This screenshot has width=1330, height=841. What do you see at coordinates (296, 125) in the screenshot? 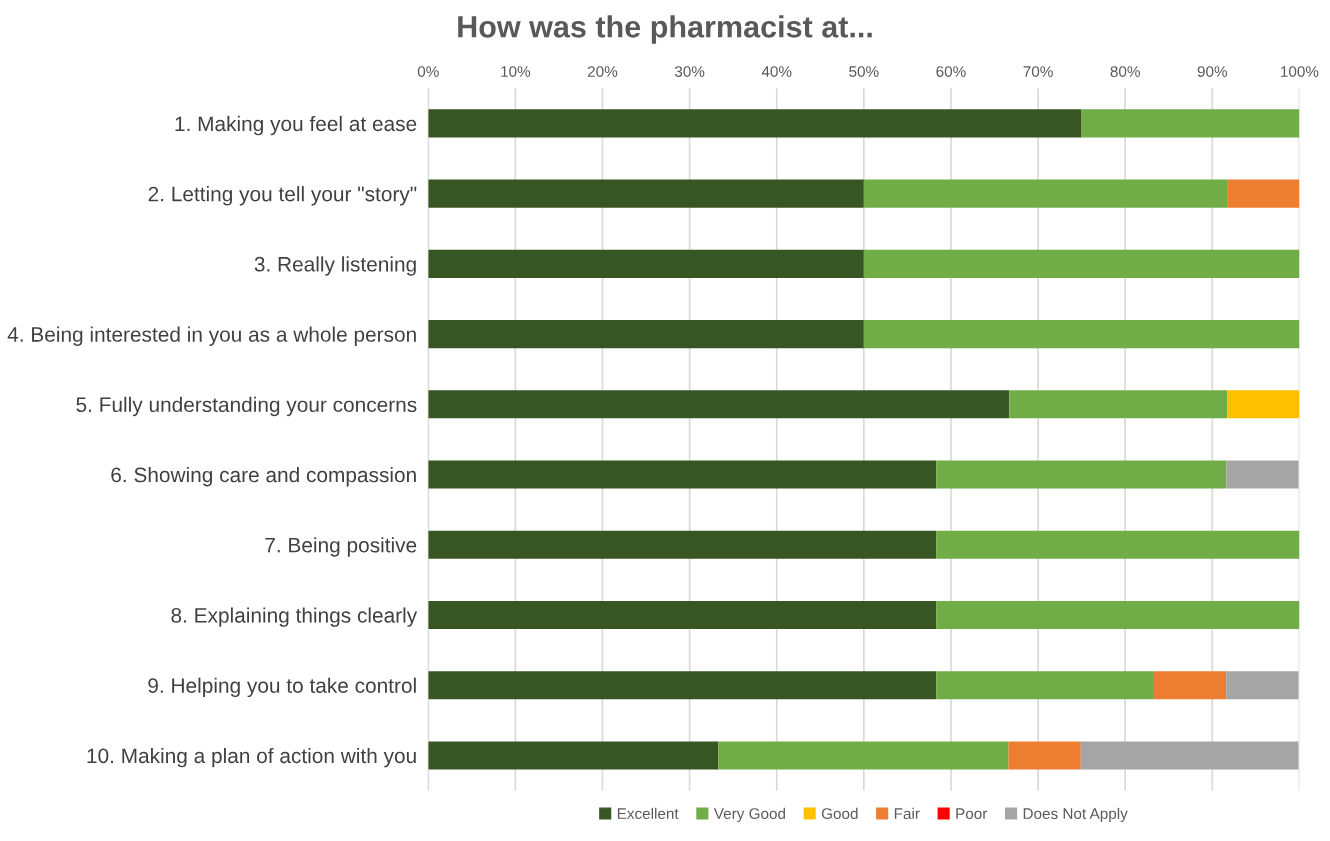
I see `y-tick-label: 1. Making you feel at ease` at bounding box center [296, 125].